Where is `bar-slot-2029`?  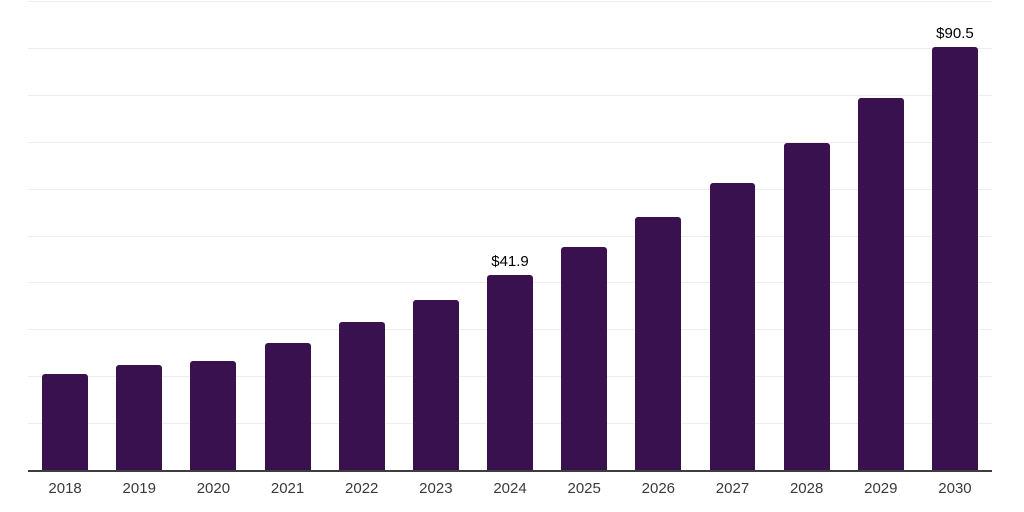
bar-slot-2029 is located at coordinates (881, 236).